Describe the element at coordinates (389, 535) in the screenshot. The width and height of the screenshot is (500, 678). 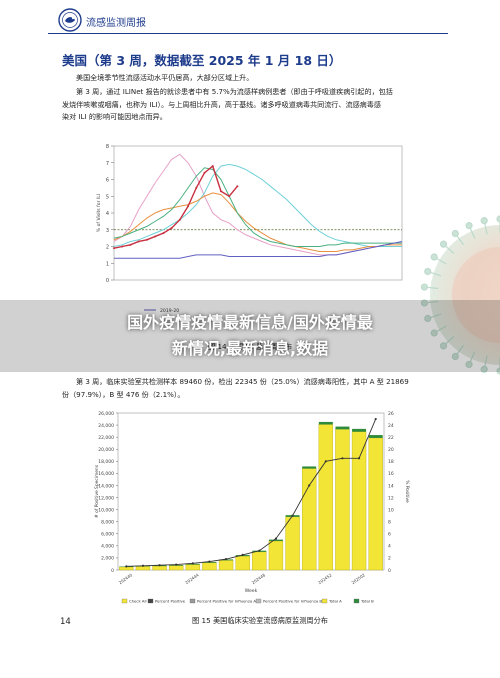
I see `y2-tick-label: 6` at that location.